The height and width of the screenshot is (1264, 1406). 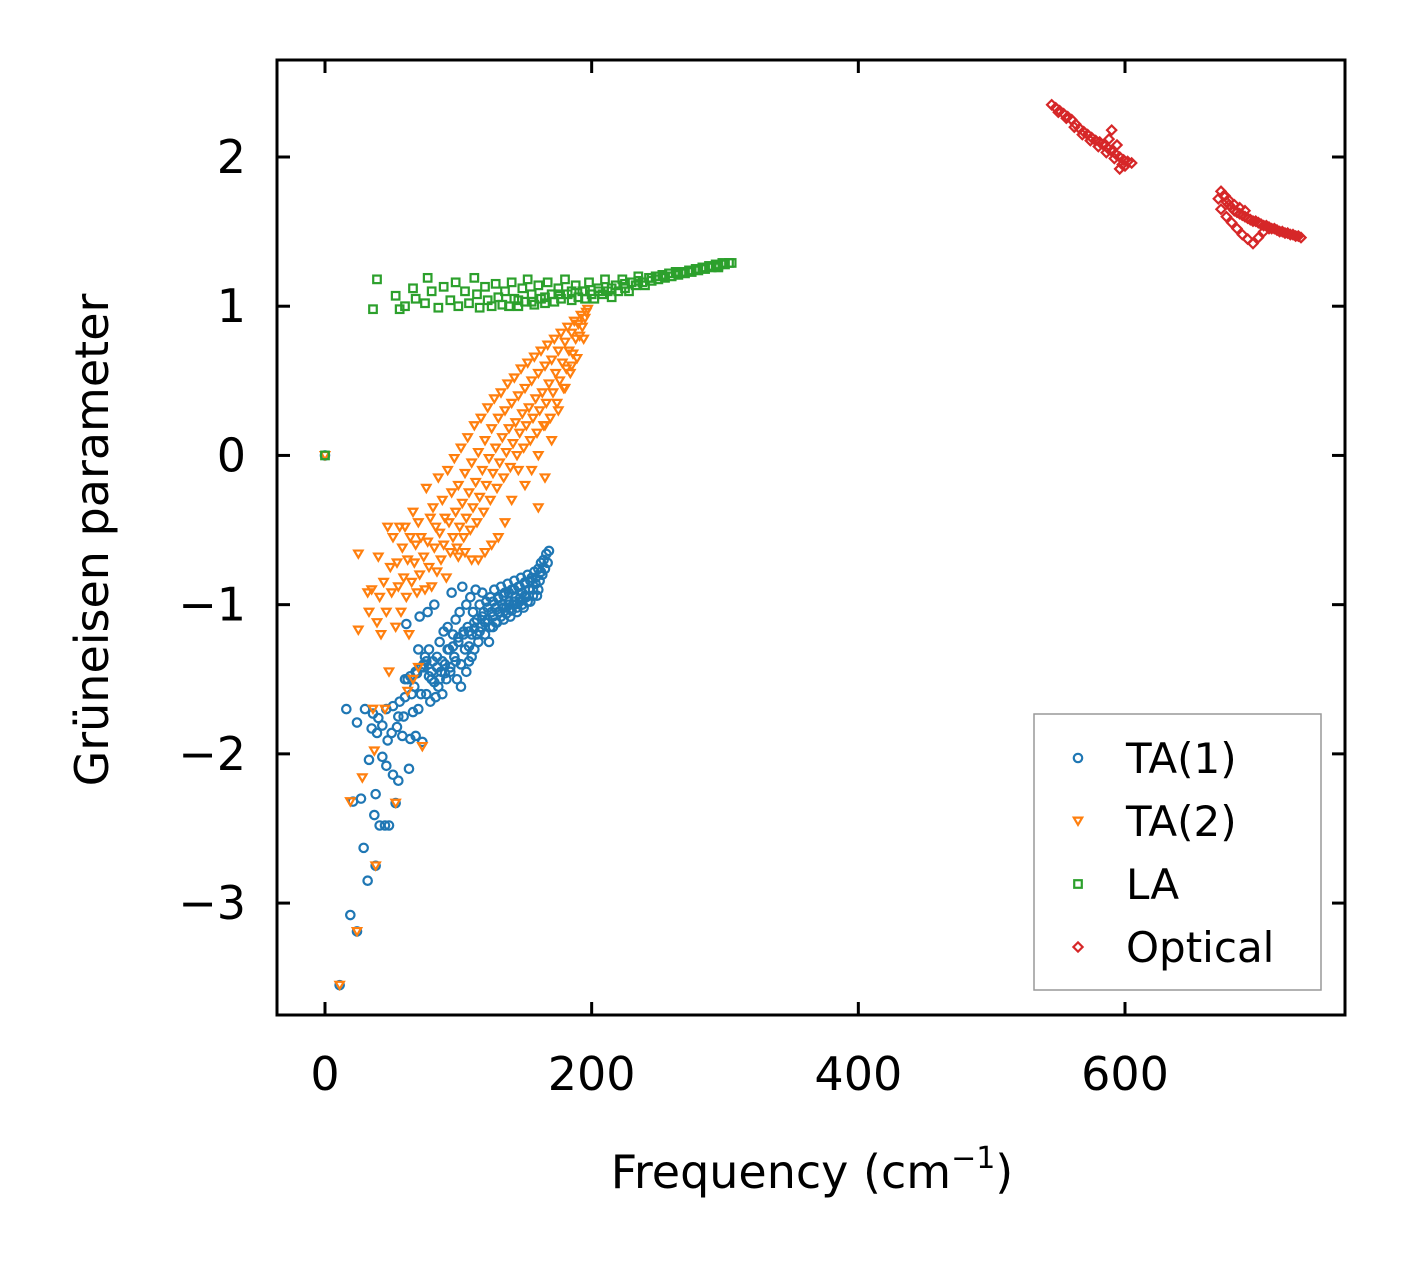 I want to click on x-tick-label: 400, so click(x=858, y=1074).